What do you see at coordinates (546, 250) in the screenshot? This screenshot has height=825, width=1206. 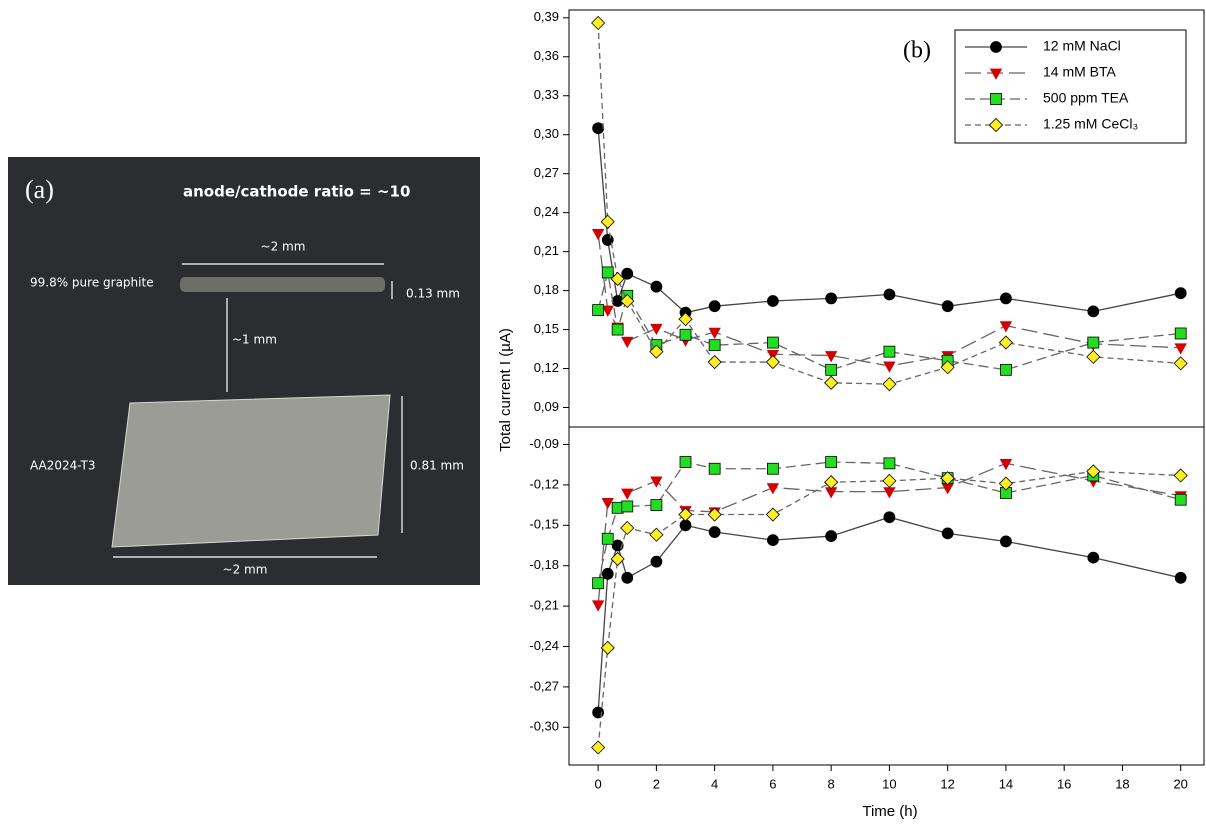 I see `y-tick-label: 0,21` at bounding box center [546, 250].